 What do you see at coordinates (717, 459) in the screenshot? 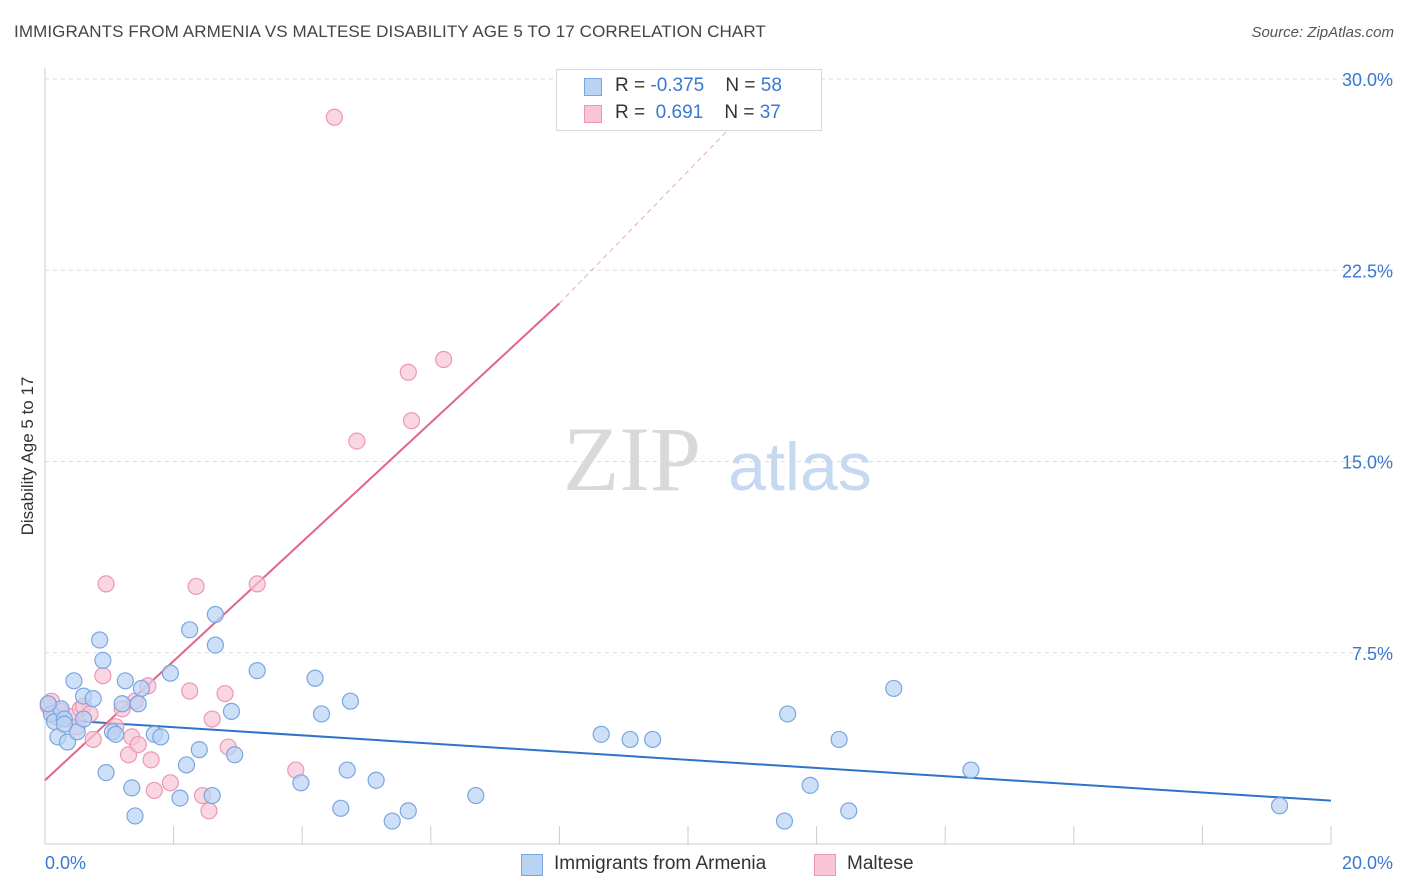
I see `watermark: ZIP atlas` at bounding box center [717, 459].